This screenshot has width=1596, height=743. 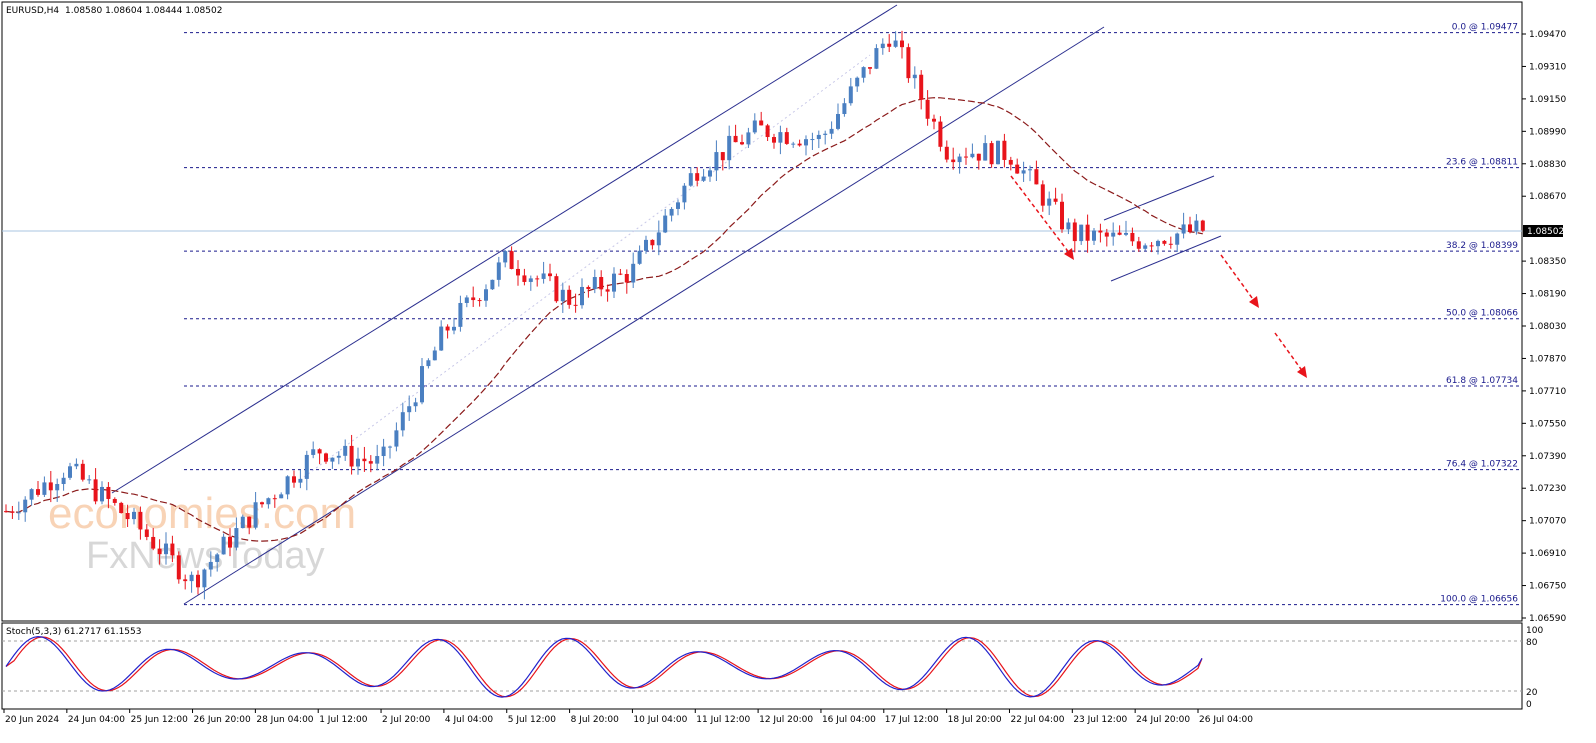 What do you see at coordinates (786, 720) in the screenshot?
I see `time-tick-label: 12 Jul 20:00` at bounding box center [786, 720].